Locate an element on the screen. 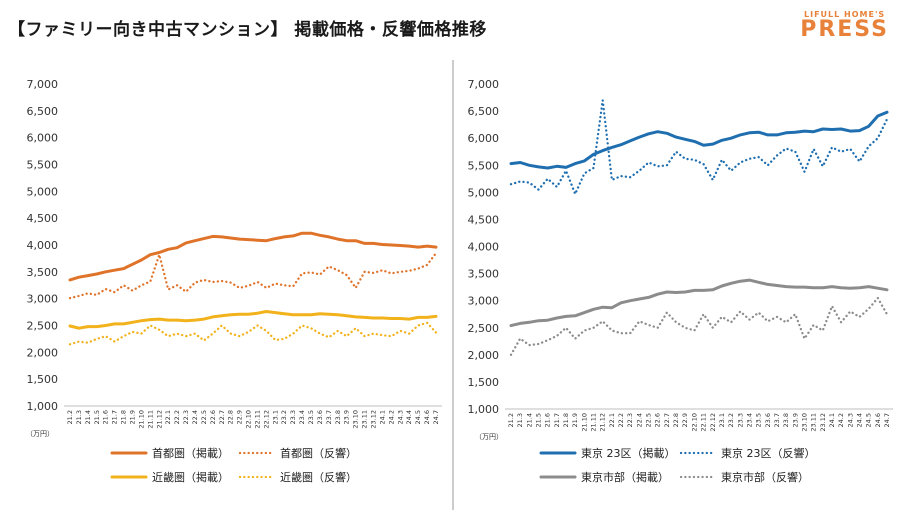 This screenshot has height=514, width=907. brand-logo-top: LIFULL HOME'S is located at coordinates (845, 14).